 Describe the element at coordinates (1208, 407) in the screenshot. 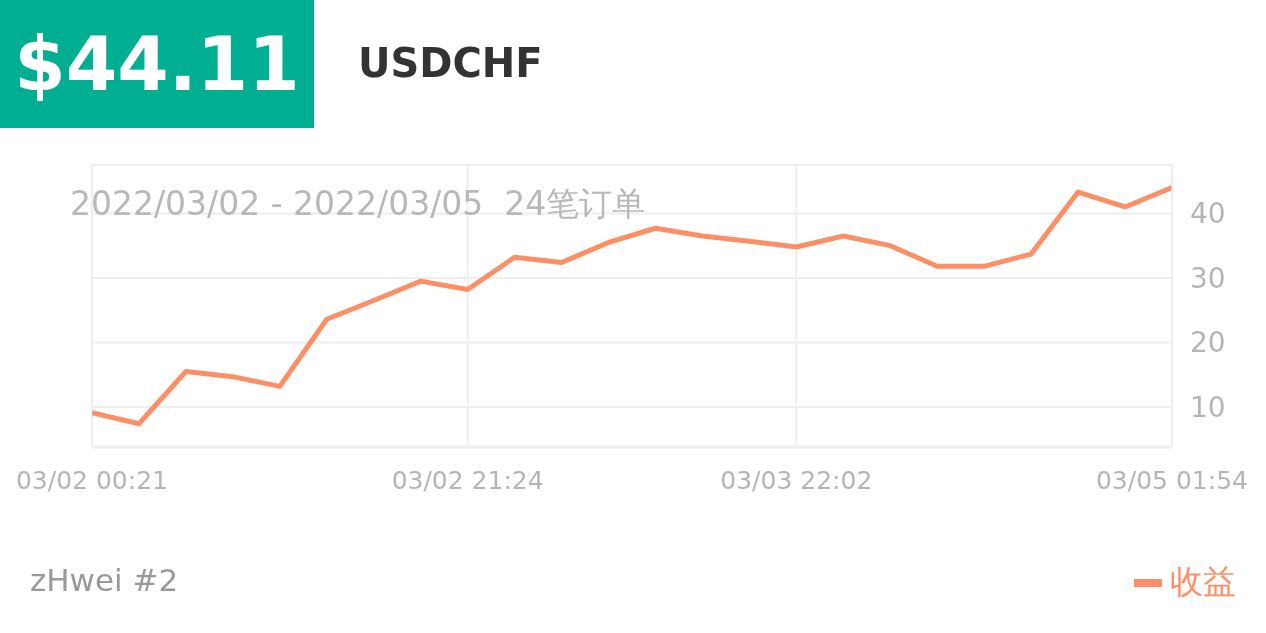

I see `y-tick-label: 10` at that location.